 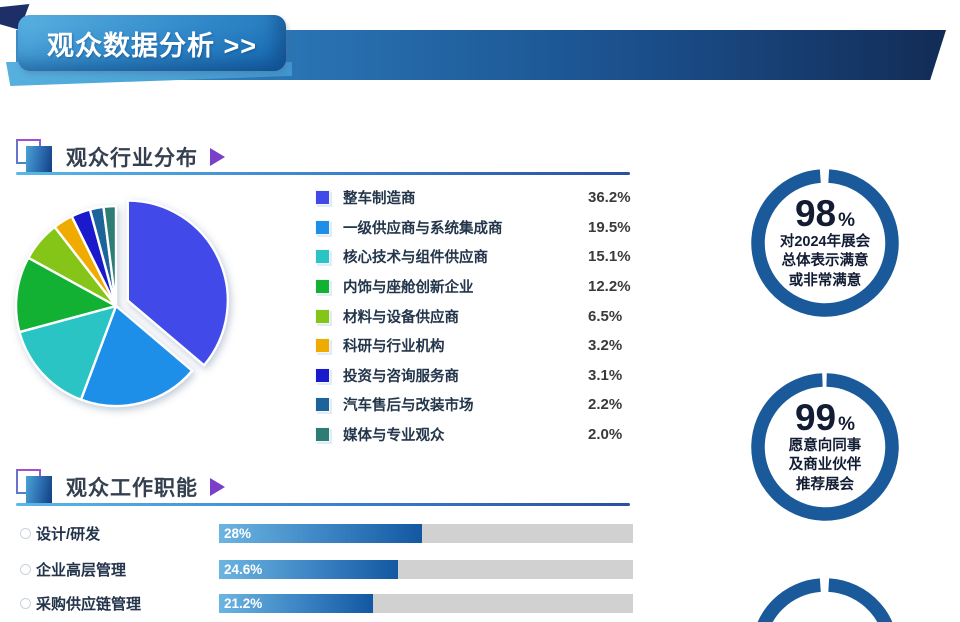 I want to click on donut-value: 98, so click(x=815, y=213).